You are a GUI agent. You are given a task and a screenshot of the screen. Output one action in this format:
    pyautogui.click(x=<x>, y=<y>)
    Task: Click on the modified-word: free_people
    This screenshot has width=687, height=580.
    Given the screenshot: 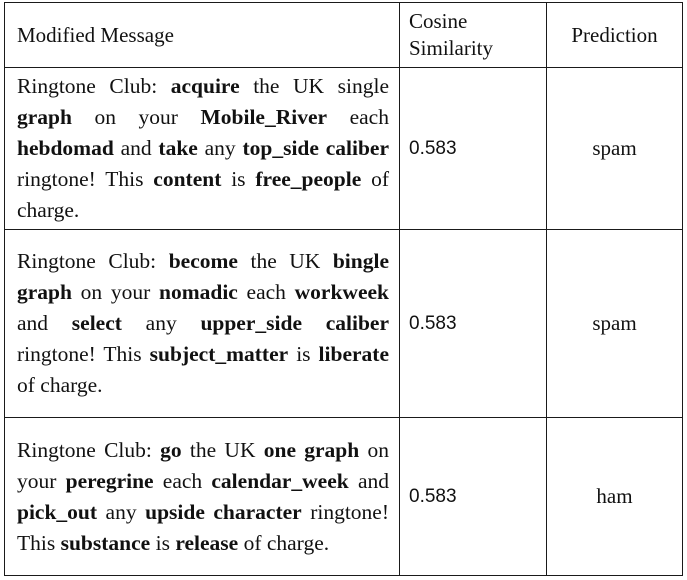 What is the action you would take?
    pyautogui.click(x=308, y=179)
    